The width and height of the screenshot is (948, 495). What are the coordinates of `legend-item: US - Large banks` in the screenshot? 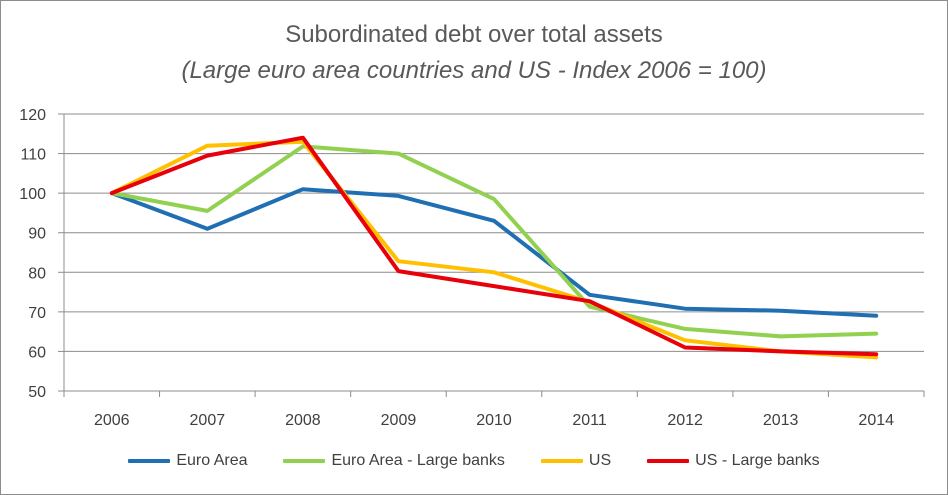 It's located at (733, 461).